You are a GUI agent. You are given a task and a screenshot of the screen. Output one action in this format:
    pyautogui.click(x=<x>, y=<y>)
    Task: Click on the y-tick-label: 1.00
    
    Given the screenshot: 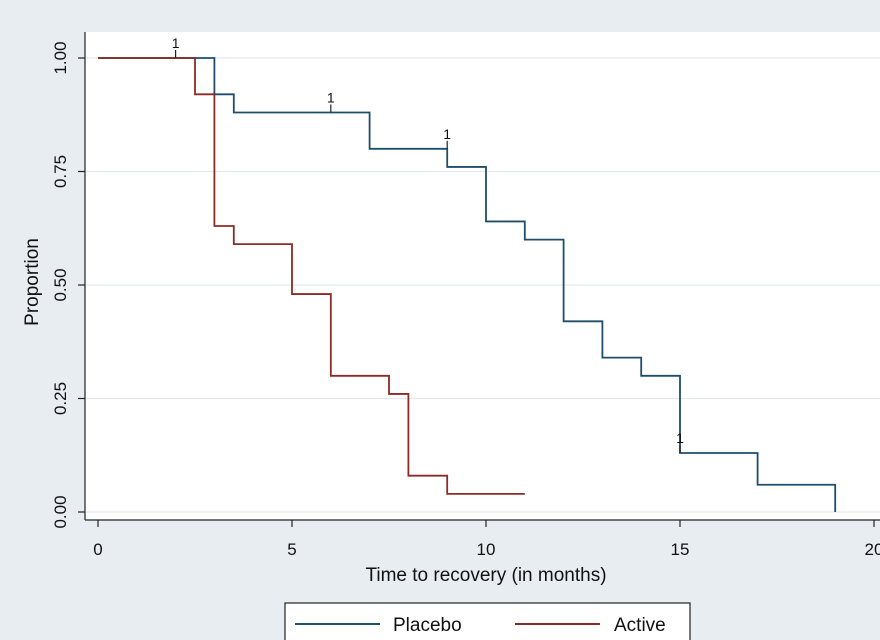 What is the action you would take?
    pyautogui.click(x=60, y=57)
    